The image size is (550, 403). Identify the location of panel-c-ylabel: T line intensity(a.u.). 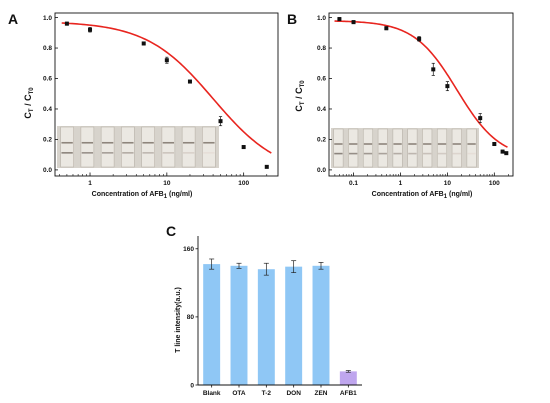
(178, 320).